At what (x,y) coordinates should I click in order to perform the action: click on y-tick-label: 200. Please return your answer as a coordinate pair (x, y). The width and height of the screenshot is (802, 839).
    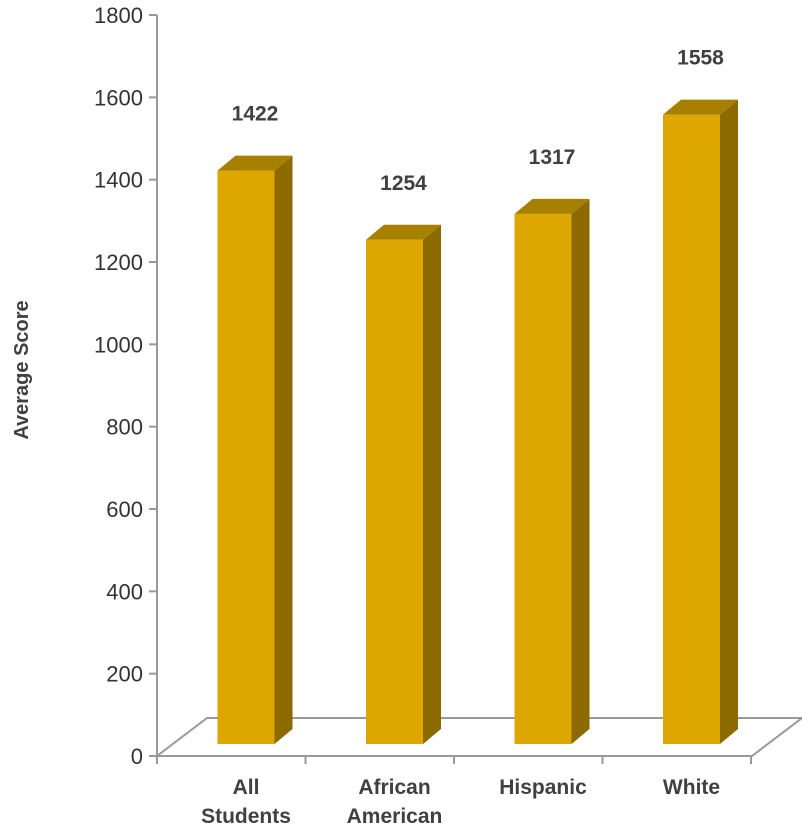
    Looking at the image, I should click on (124, 674).